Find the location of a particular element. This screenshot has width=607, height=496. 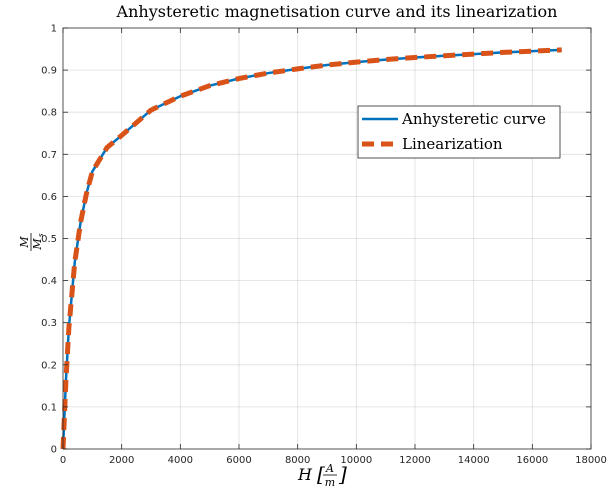

y-axis-label-denominator-subscript: s is located at coordinates (41, 235).